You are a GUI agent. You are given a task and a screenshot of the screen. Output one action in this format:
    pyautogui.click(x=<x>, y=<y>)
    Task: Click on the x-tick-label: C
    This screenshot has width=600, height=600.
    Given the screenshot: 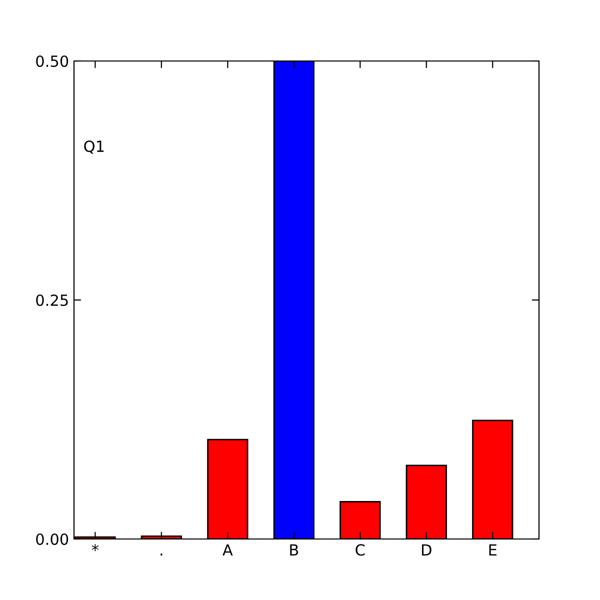 What is the action you would take?
    pyautogui.click(x=360, y=550)
    